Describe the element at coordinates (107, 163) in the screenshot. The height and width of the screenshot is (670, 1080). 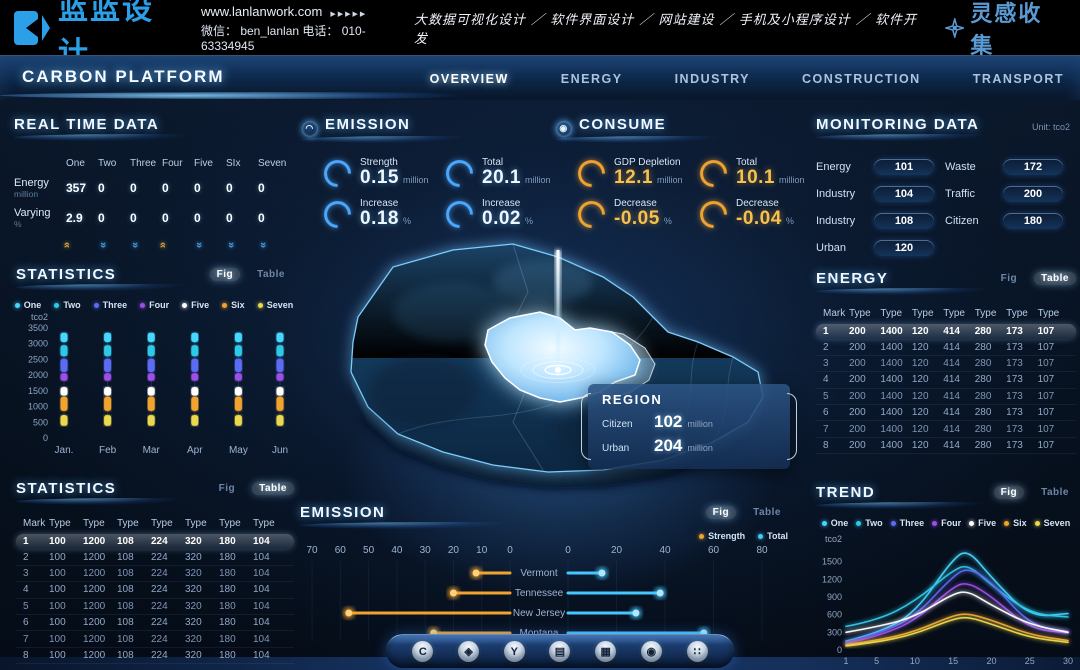
I see `column-header: Two` at that location.